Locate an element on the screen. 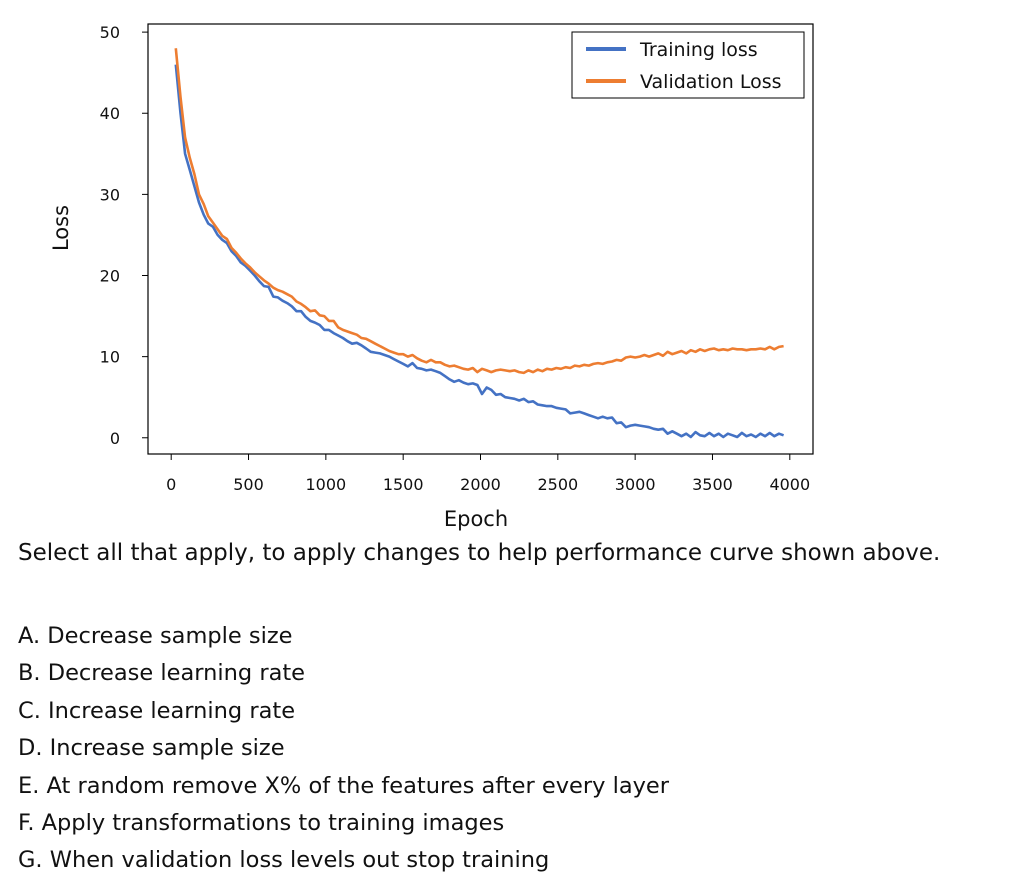  y-axis-label: Loss is located at coordinates (61, 228).